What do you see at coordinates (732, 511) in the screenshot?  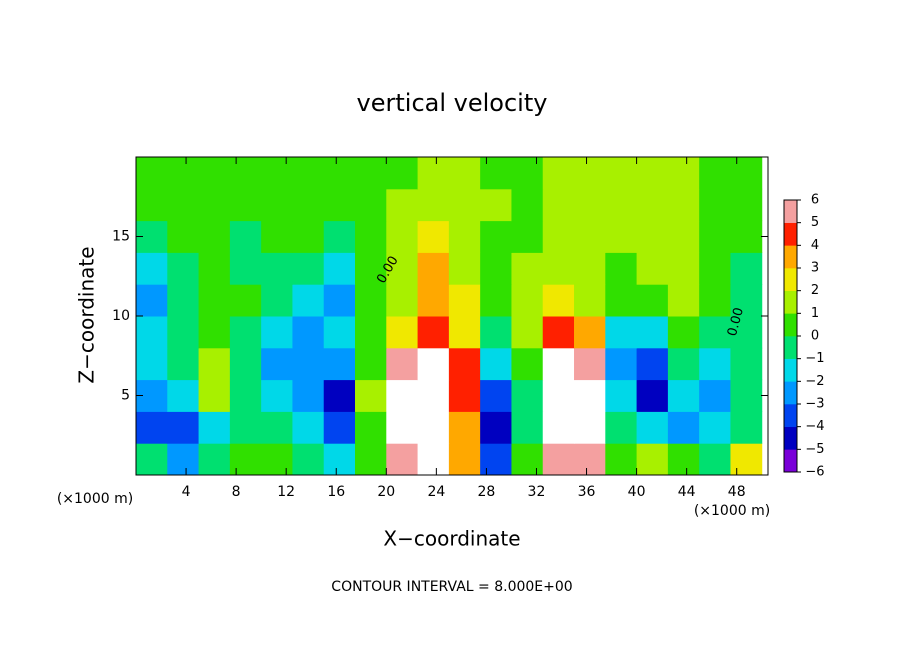 I see `x-unit: (×1000 m)` at bounding box center [732, 511].